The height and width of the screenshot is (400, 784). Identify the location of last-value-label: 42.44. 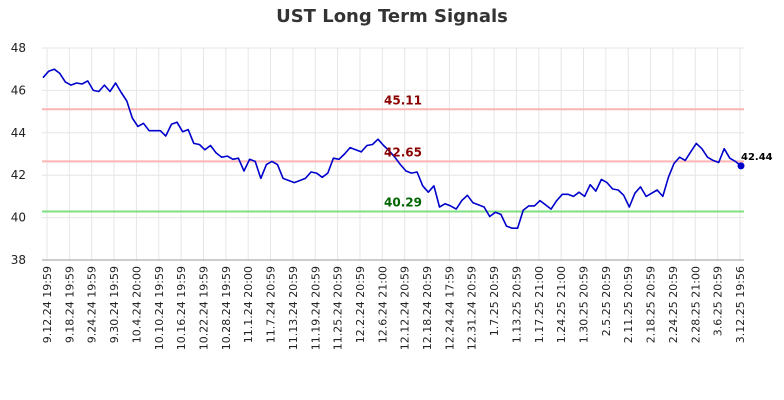
(757, 157).